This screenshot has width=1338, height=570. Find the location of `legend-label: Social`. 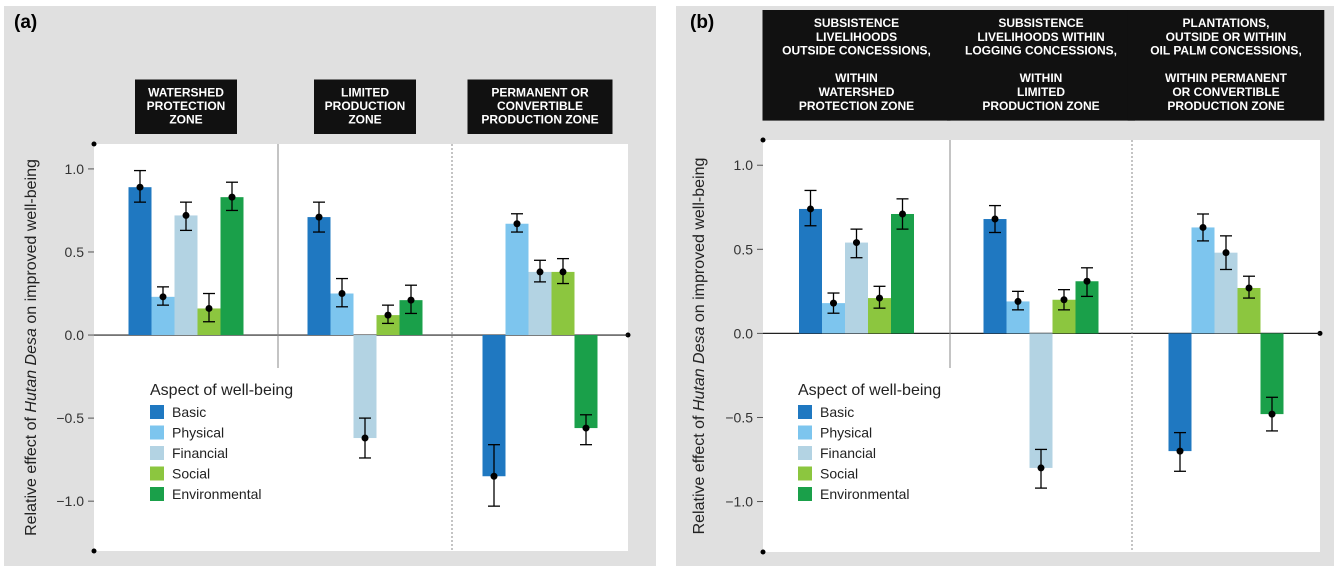

legend-label: Social is located at coordinates (191, 474).